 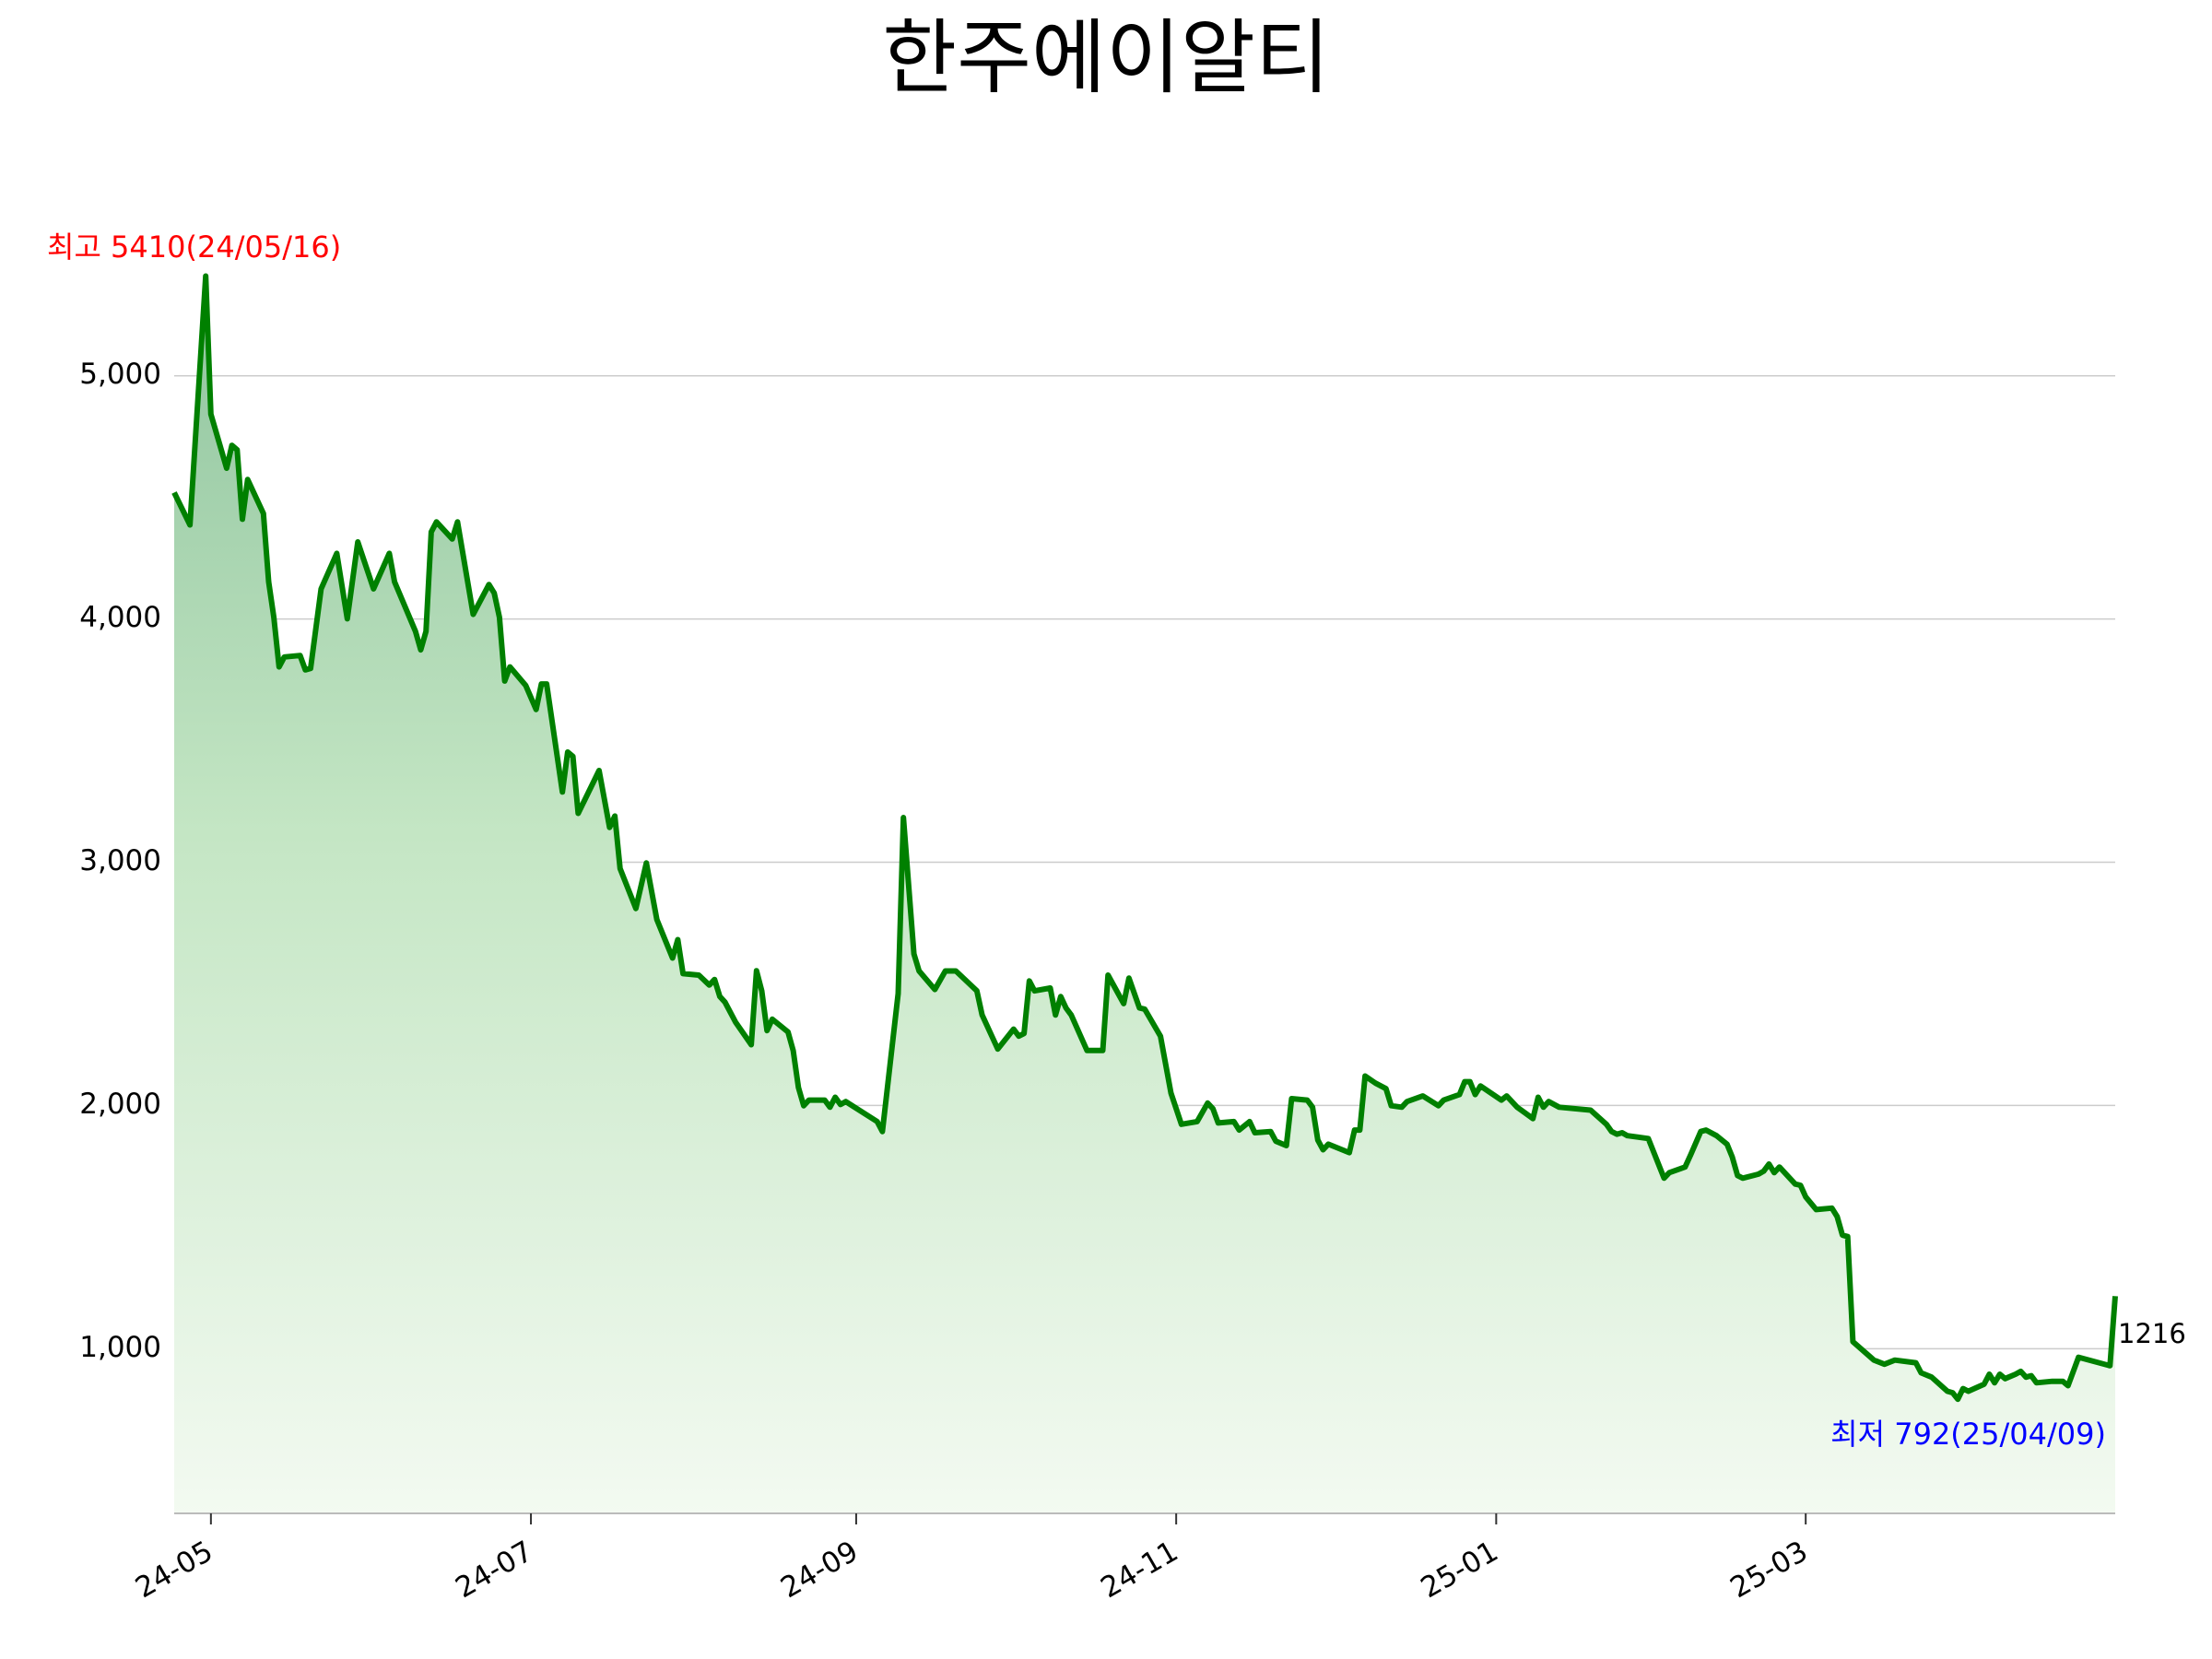 I want to click on y-tick-label: 3,000, so click(x=120, y=860).